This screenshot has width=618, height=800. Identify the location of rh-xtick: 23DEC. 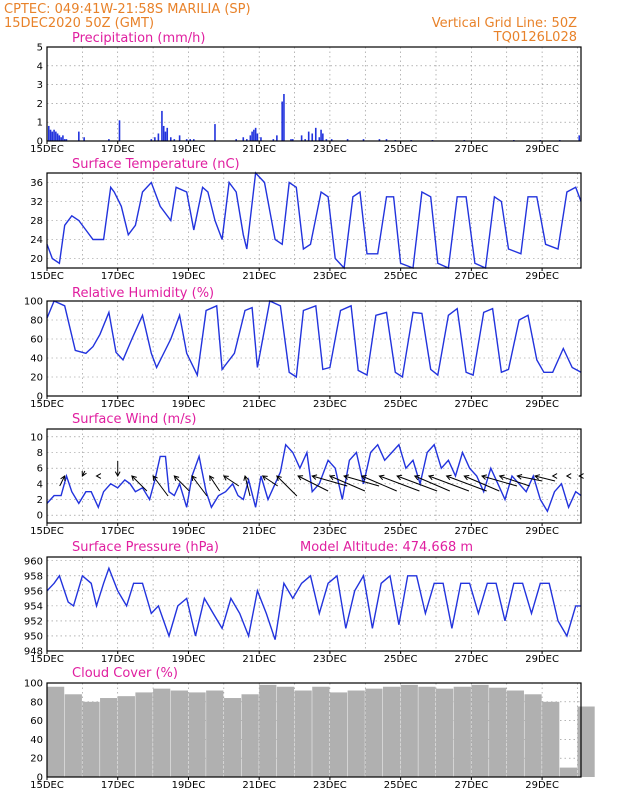
(330, 404).